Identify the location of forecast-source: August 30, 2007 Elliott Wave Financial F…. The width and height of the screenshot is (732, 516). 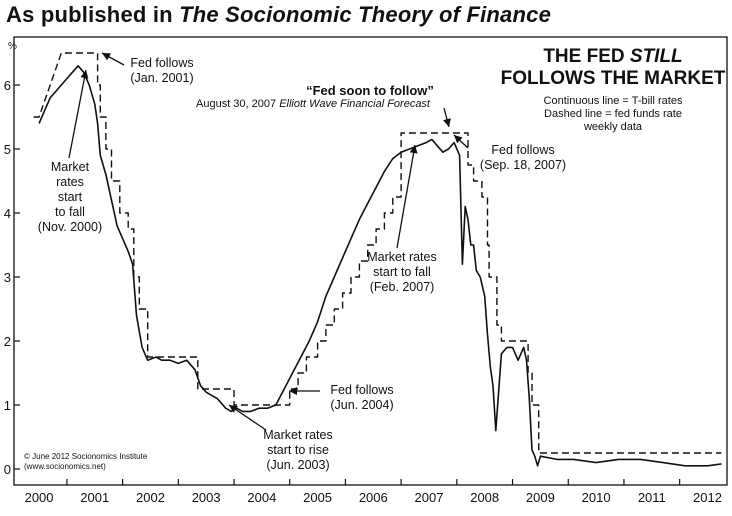
(313, 104).